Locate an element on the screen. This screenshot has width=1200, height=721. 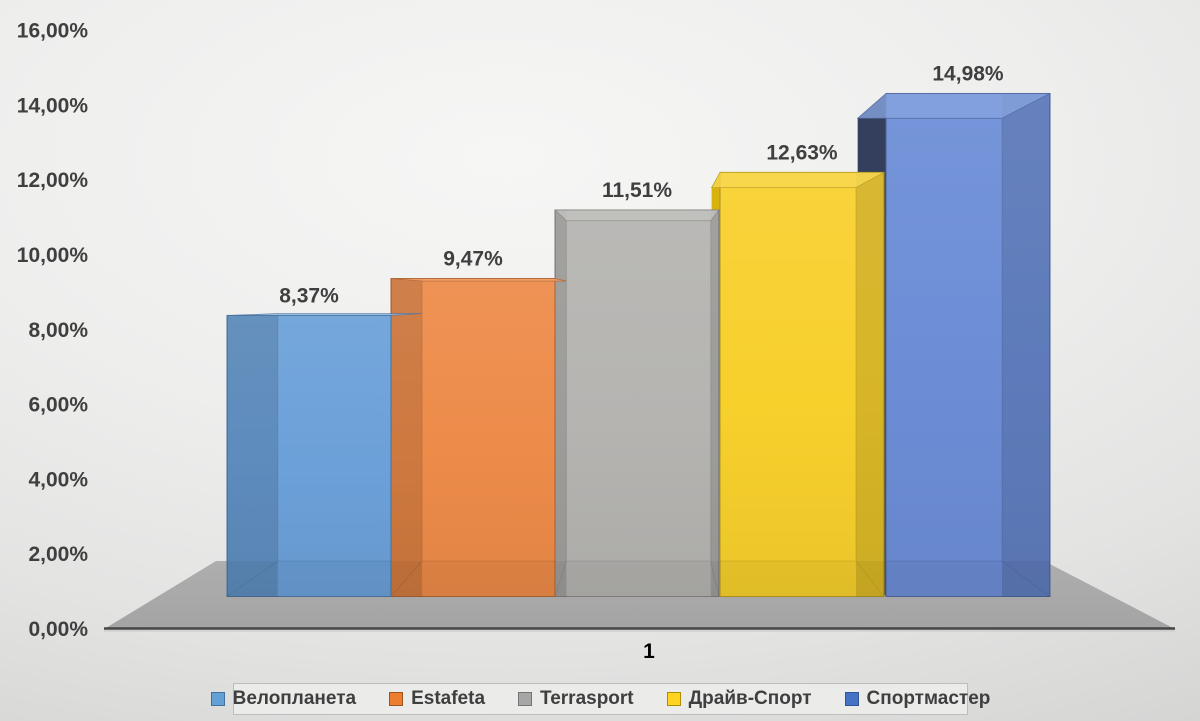
legend-label: Велопланета is located at coordinates (294, 698).